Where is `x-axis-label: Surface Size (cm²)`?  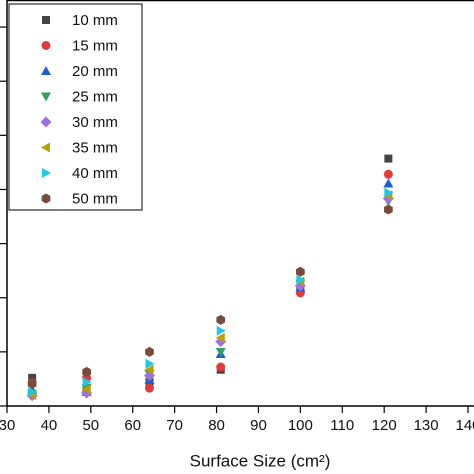 x-axis-label: Surface Size (cm²) is located at coordinates (260, 460).